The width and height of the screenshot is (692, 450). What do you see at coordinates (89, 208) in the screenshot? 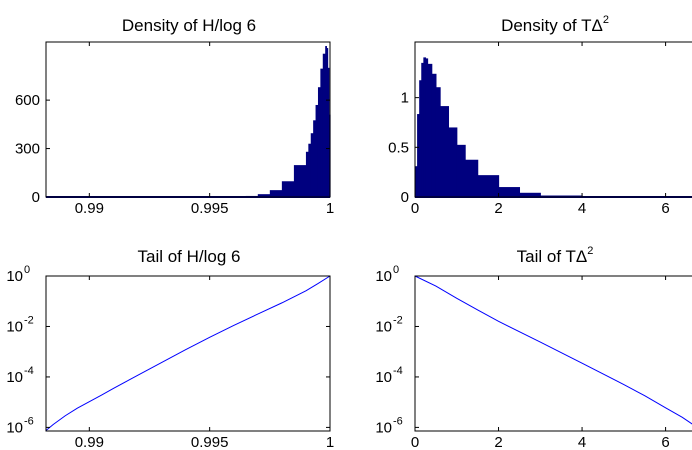
I see `panel1-xtick-label: 0.99` at bounding box center [89, 208].